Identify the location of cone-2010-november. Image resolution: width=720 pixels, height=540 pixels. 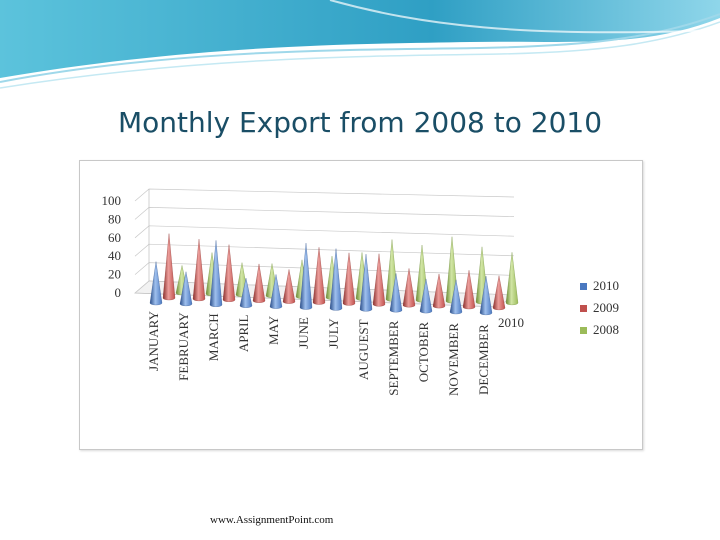
(456, 297).